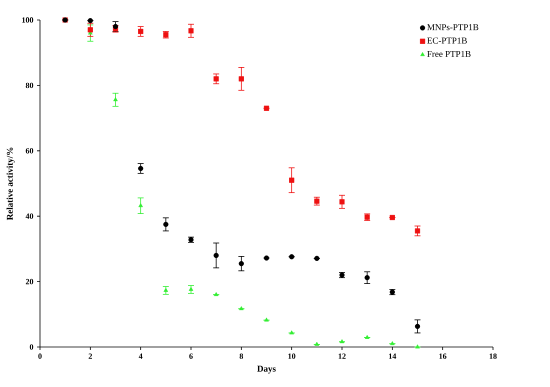  What do you see at coordinates (449, 53) in the screenshot?
I see `legend-label: Free PTP1B` at bounding box center [449, 53].